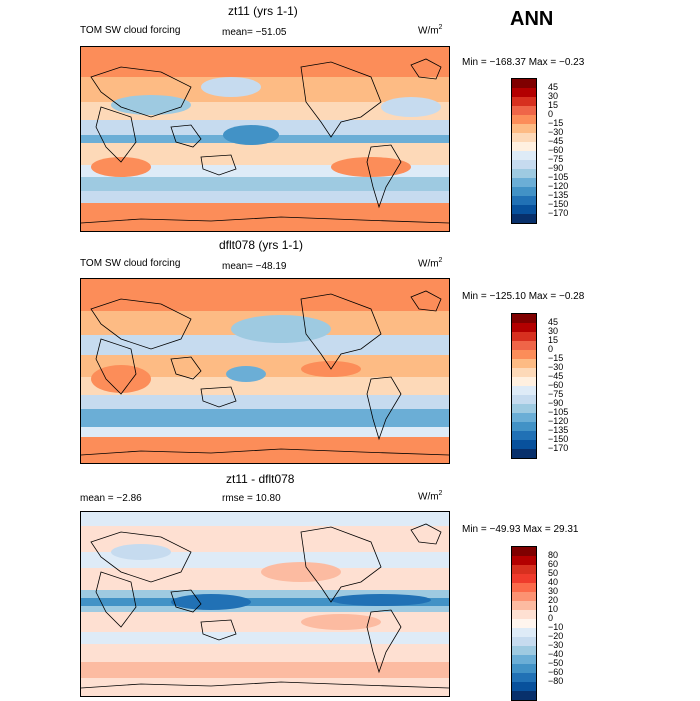 This screenshot has width=700, height=701. Describe the element at coordinates (263, 11) in the screenshot. I see `panel-1-title: zt11 (yrs 1-1)` at that location.